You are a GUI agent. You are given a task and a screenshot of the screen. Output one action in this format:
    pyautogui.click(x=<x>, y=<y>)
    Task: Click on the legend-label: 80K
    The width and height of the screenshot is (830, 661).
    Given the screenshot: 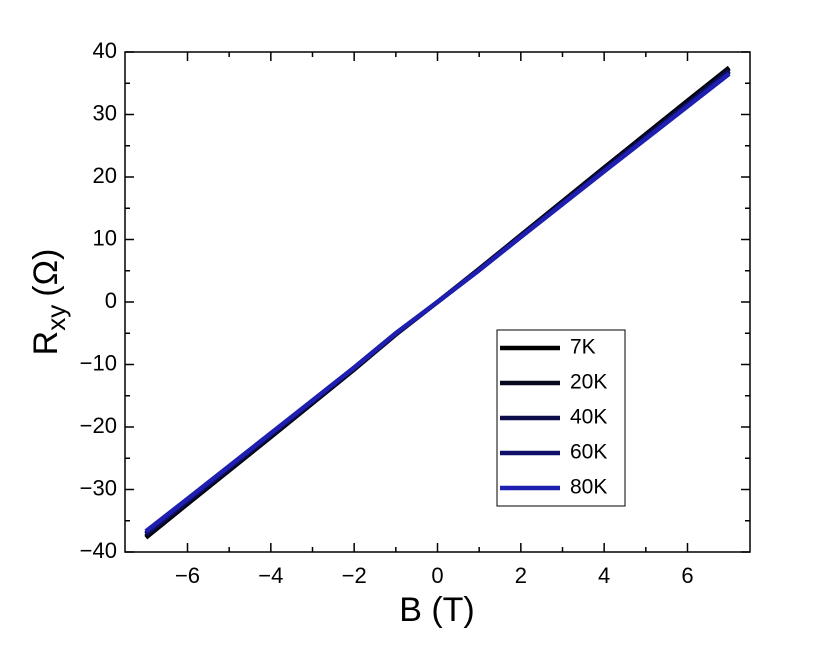 What is the action you would take?
    pyautogui.click(x=588, y=487)
    